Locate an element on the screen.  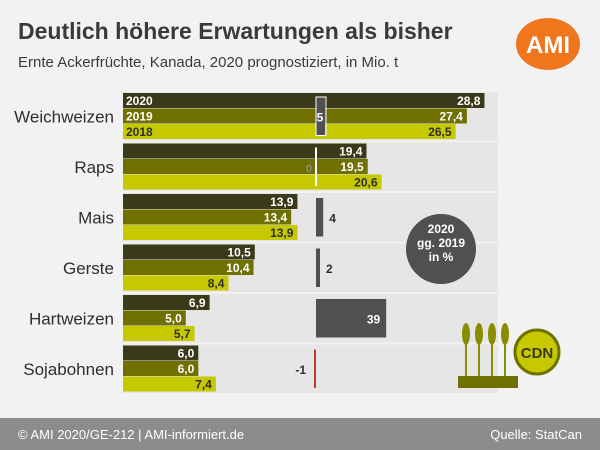
category-label: Raps is located at coordinates (94, 167).